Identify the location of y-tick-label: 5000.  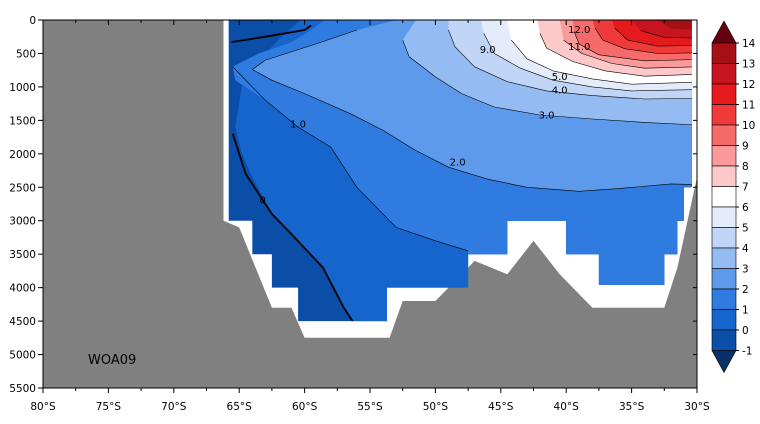
(22, 356).